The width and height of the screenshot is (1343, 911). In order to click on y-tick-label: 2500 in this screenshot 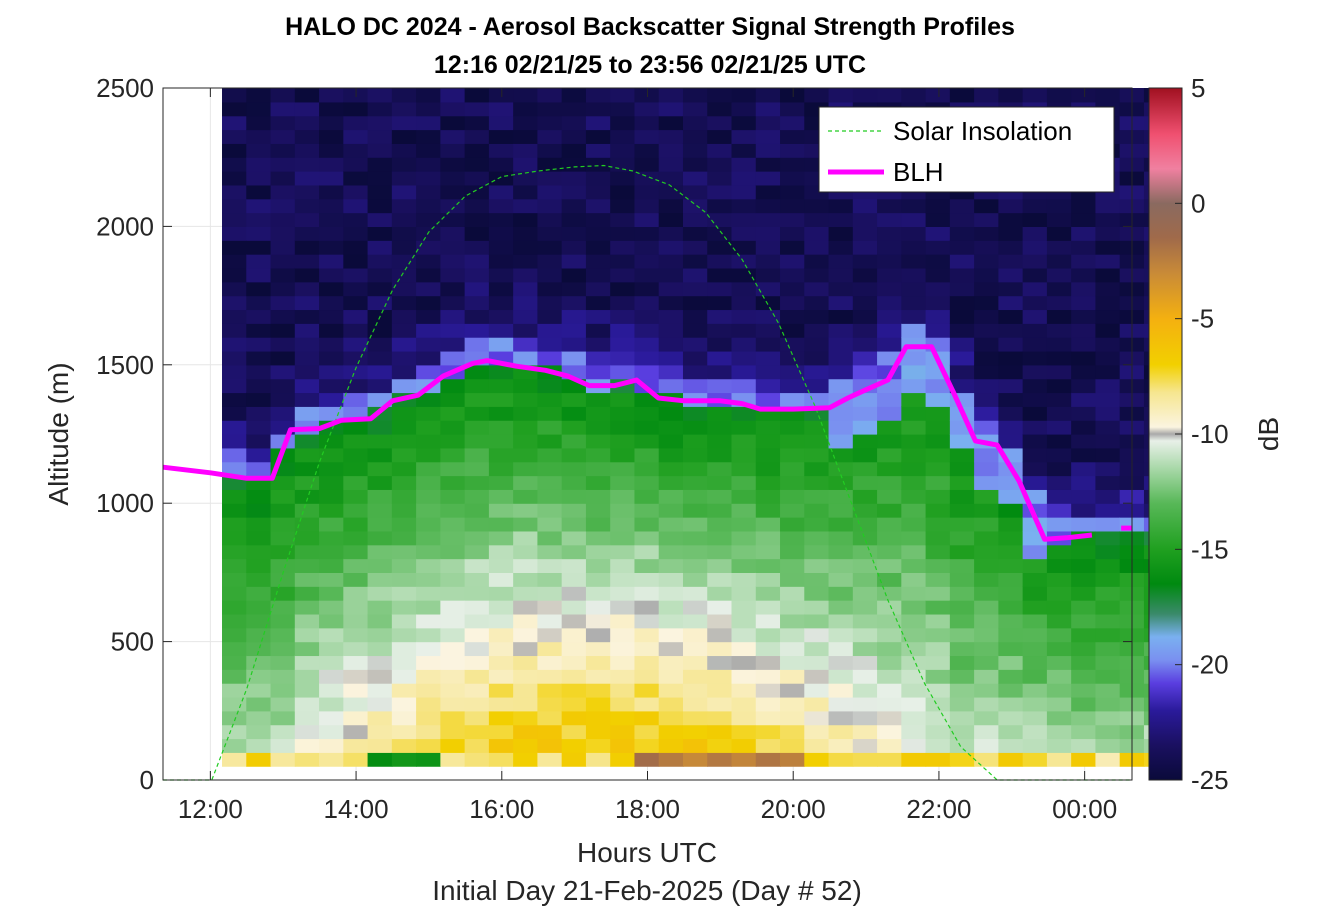, I will do `click(125, 88)`.